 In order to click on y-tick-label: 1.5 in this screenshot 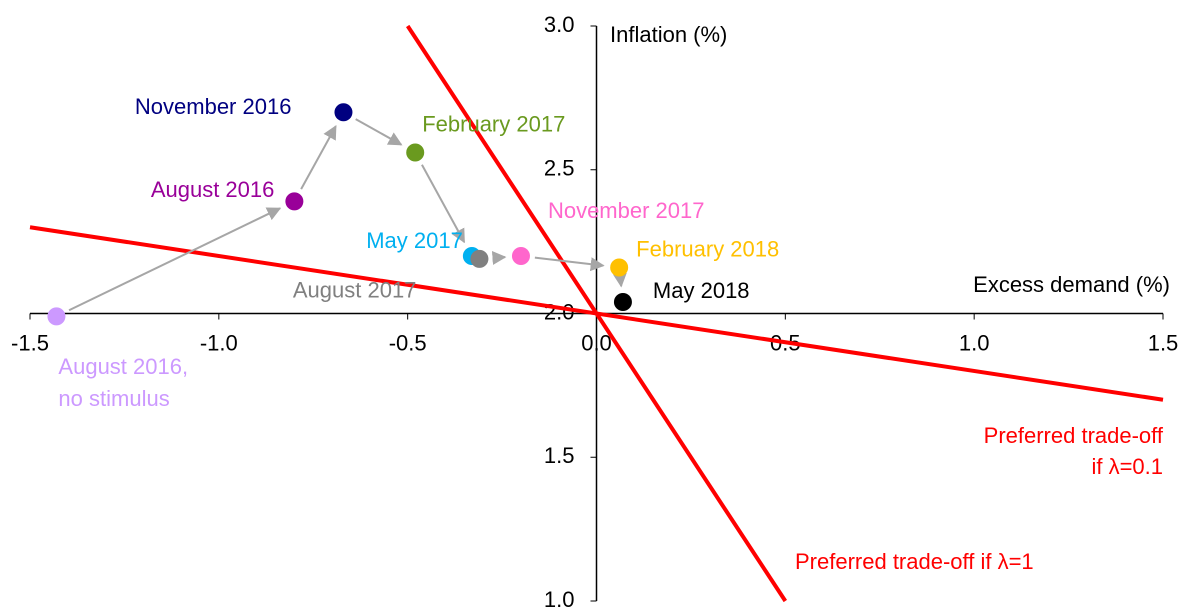, I will do `click(559, 455)`.